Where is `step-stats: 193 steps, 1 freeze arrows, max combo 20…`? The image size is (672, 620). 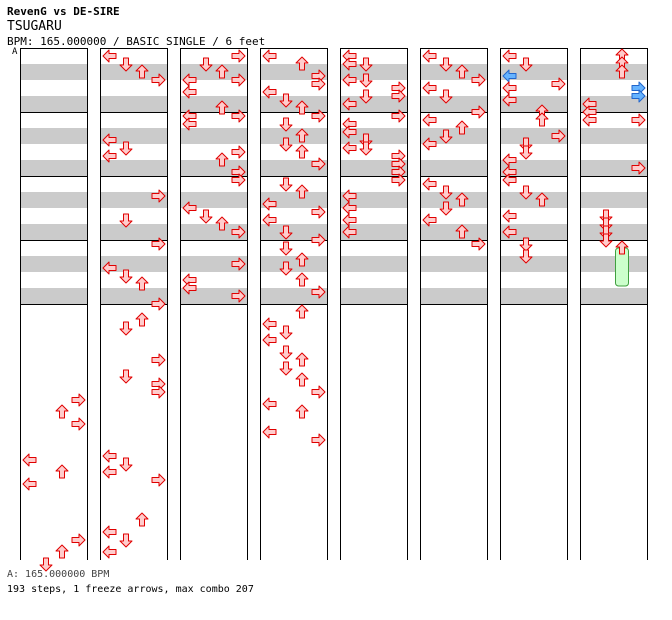 step-stats: 193 steps, 1 freeze arrows, max combo 20… is located at coordinates (130, 589).